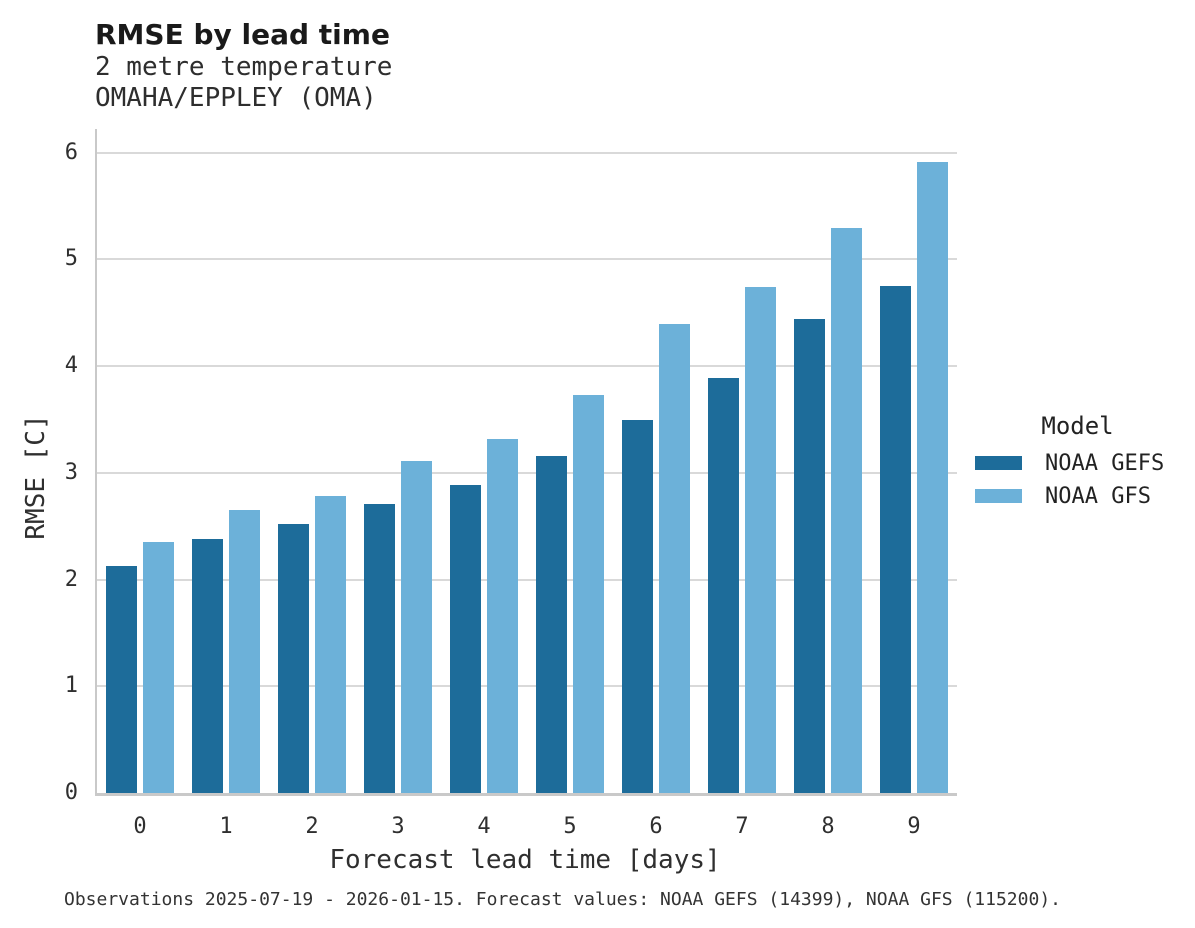 This screenshot has width=1195, height=928. Describe the element at coordinates (312, 826) in the screenshot. I see `x-tick-label-2: 2` at that location.